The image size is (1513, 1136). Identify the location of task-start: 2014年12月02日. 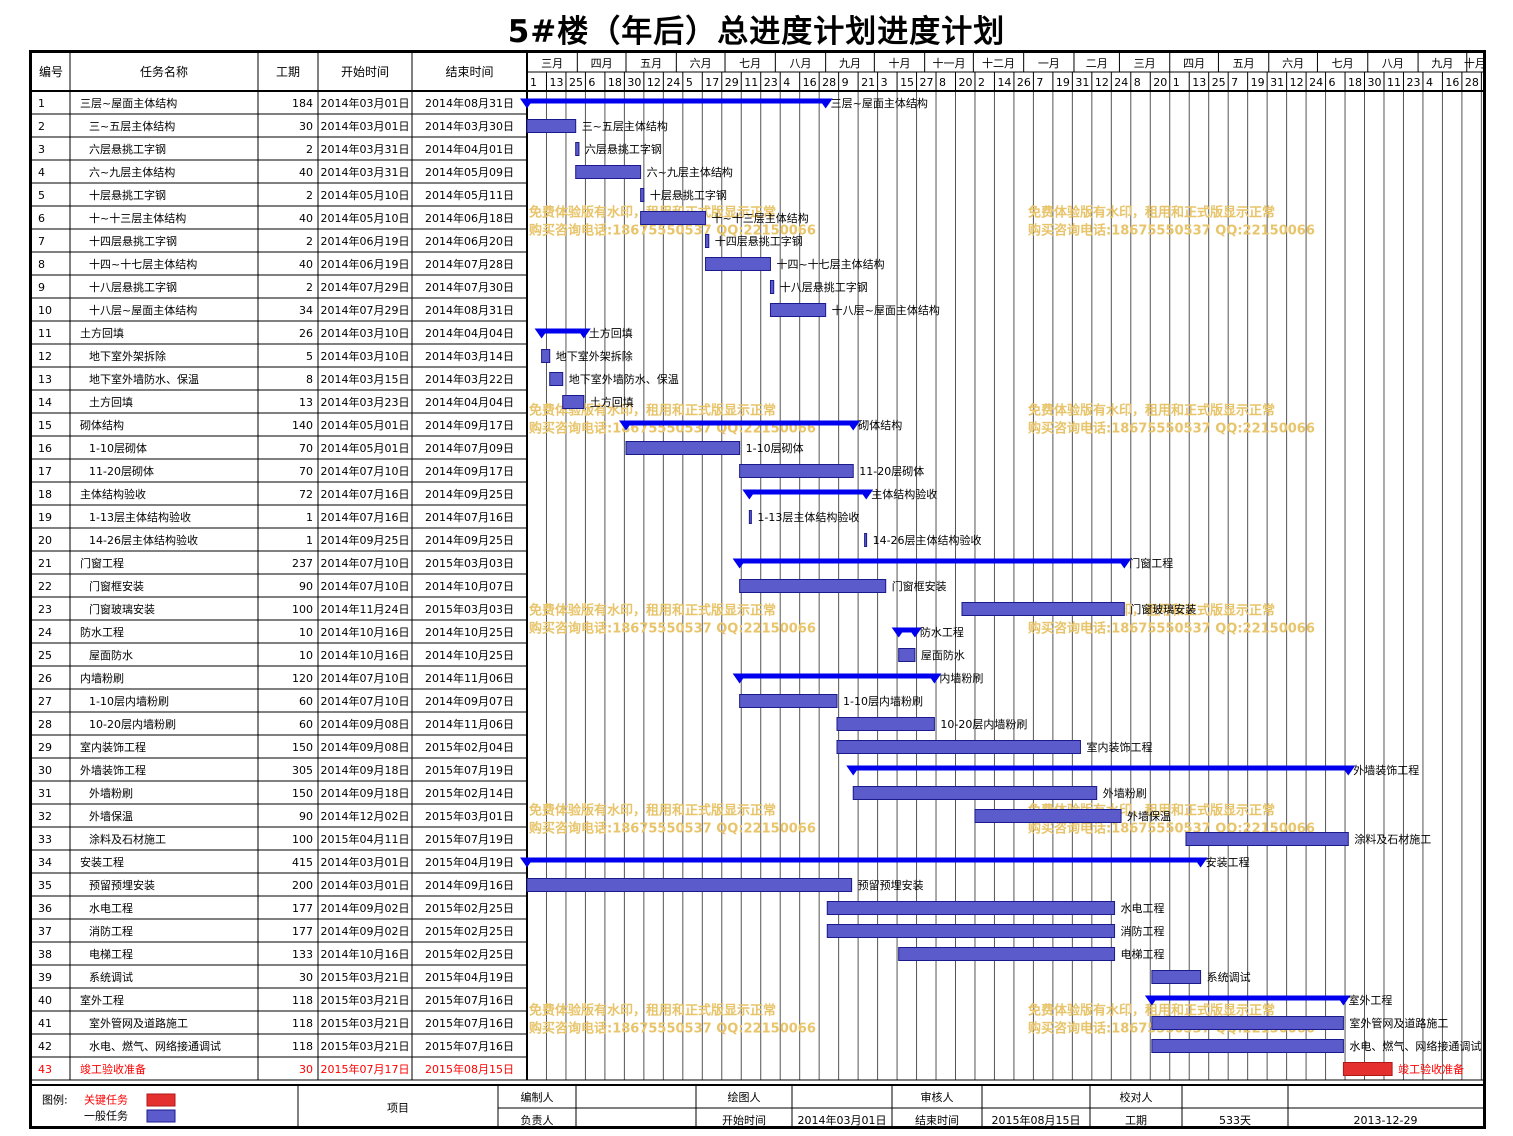
(365, 816).